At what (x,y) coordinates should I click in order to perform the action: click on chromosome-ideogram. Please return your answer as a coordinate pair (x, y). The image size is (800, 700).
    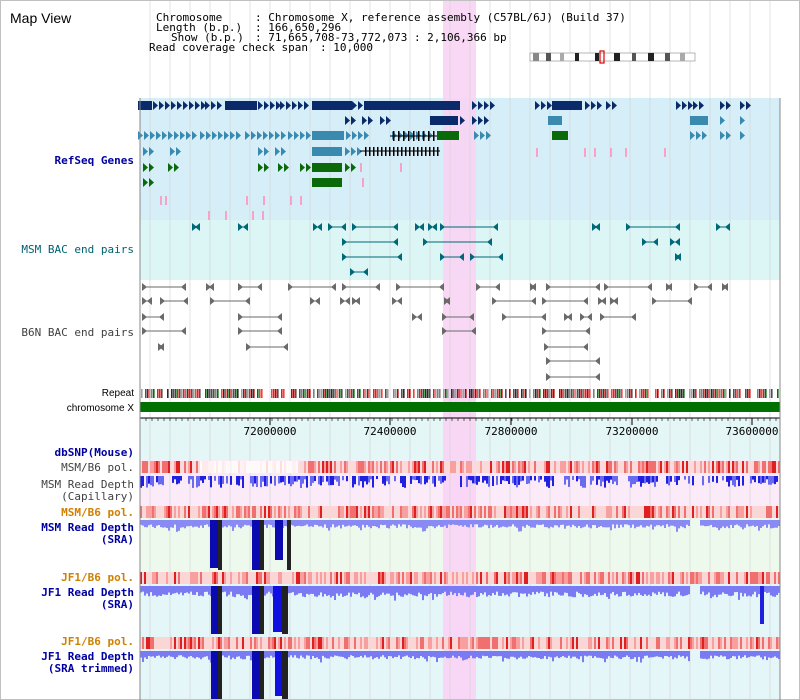
    Looking at the image, I should click on (612, 57).